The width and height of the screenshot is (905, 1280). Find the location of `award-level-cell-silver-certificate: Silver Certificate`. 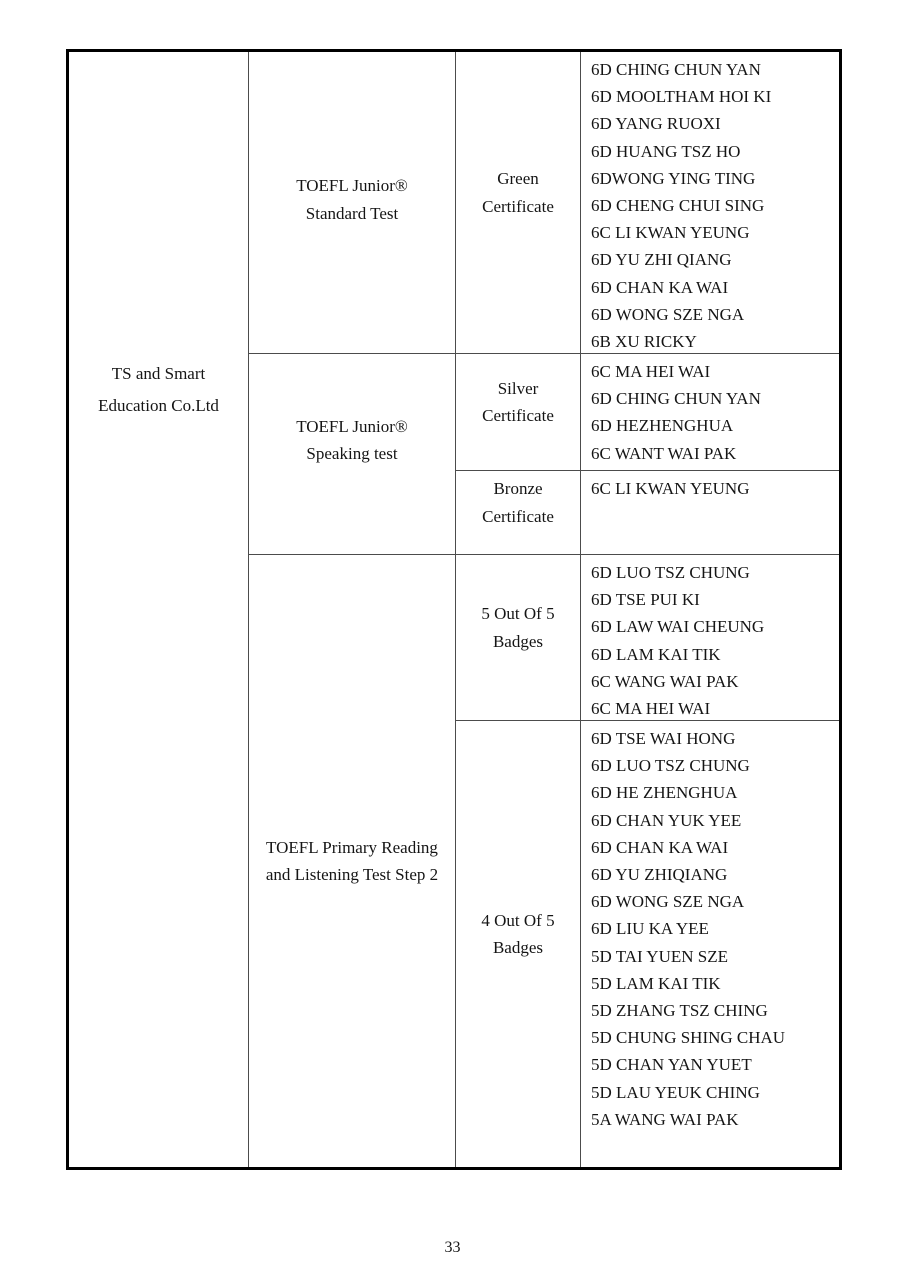

award-level-cell-silver-certificate: Silver Certificate is located at coordinates (518, 412).